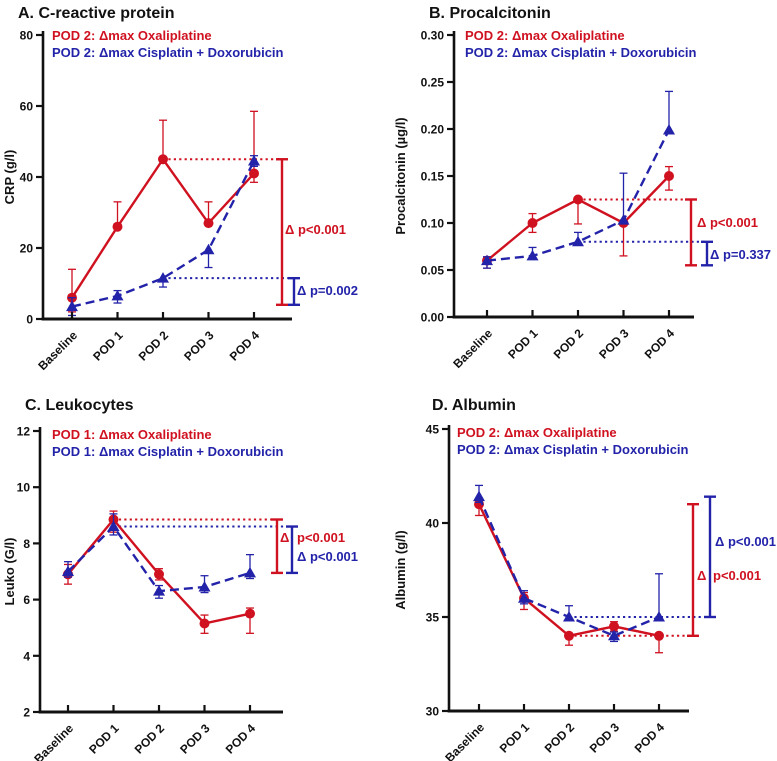  Describe the element at coordinates (433, 224) in the screenshot. I see `y-tick-label: 0.10` at that location.